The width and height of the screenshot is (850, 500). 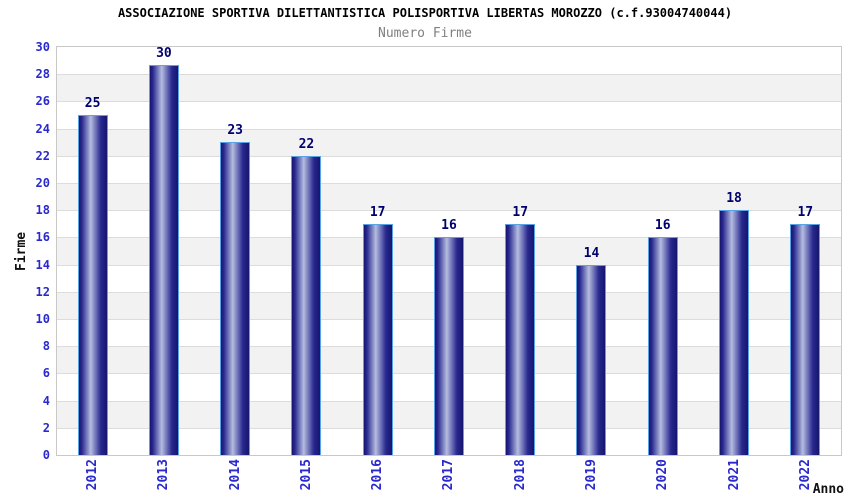 I want to click on x-tick-slot: 2014, so click(x=235, y=479).